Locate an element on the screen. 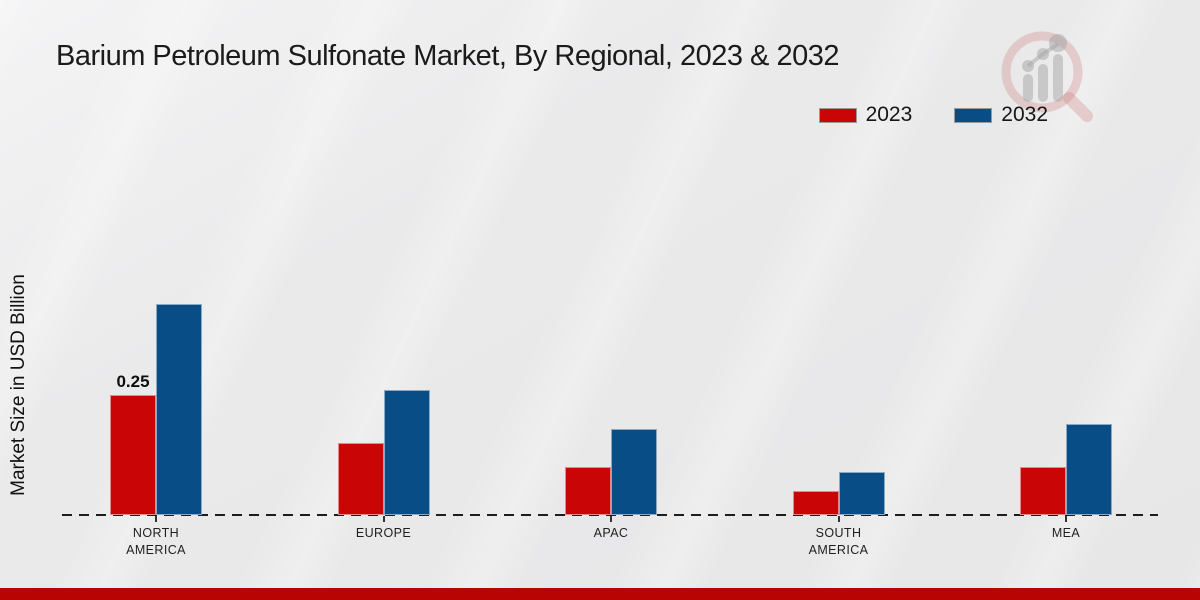  bar-2032-south-america is located at coordinates (861, 493).